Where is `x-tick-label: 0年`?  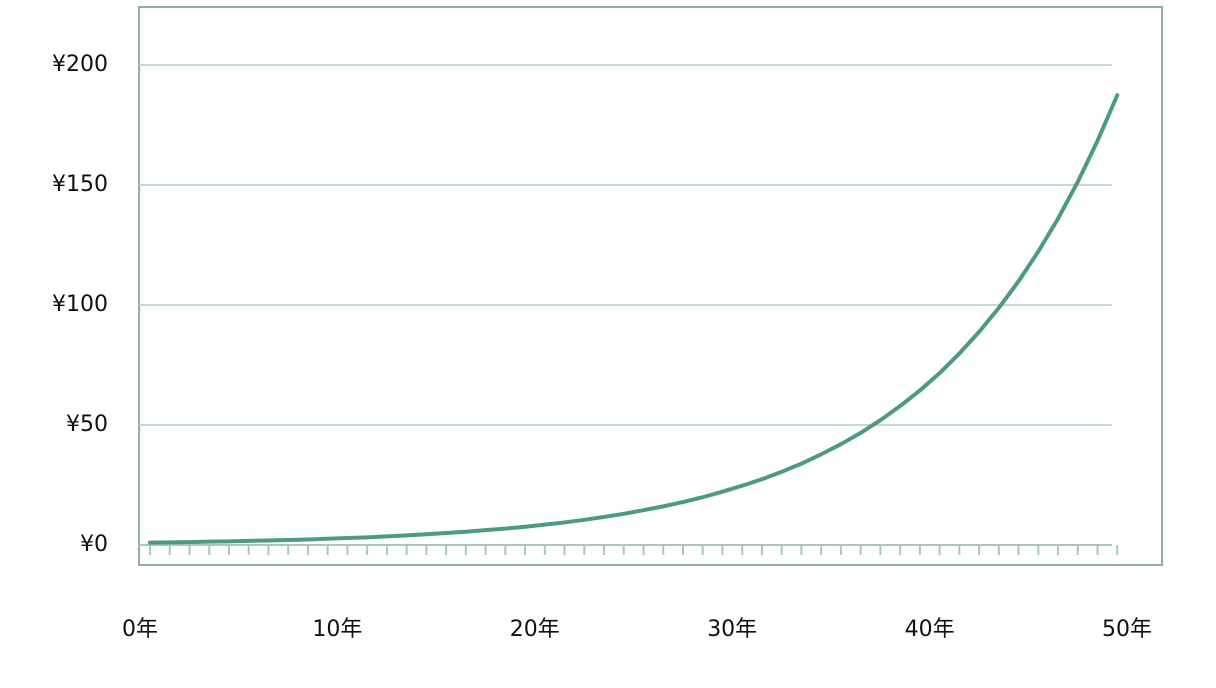
x-tick-label: 0年 is located at coordinates (140, 629).